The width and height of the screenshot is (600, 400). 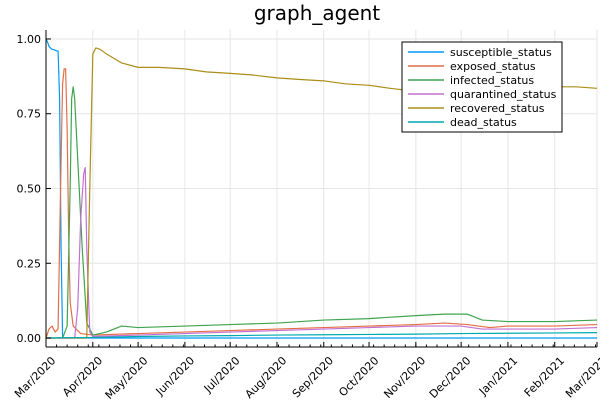 I want to click on legend-label: quarantined_status, so click(x=503, y=94).